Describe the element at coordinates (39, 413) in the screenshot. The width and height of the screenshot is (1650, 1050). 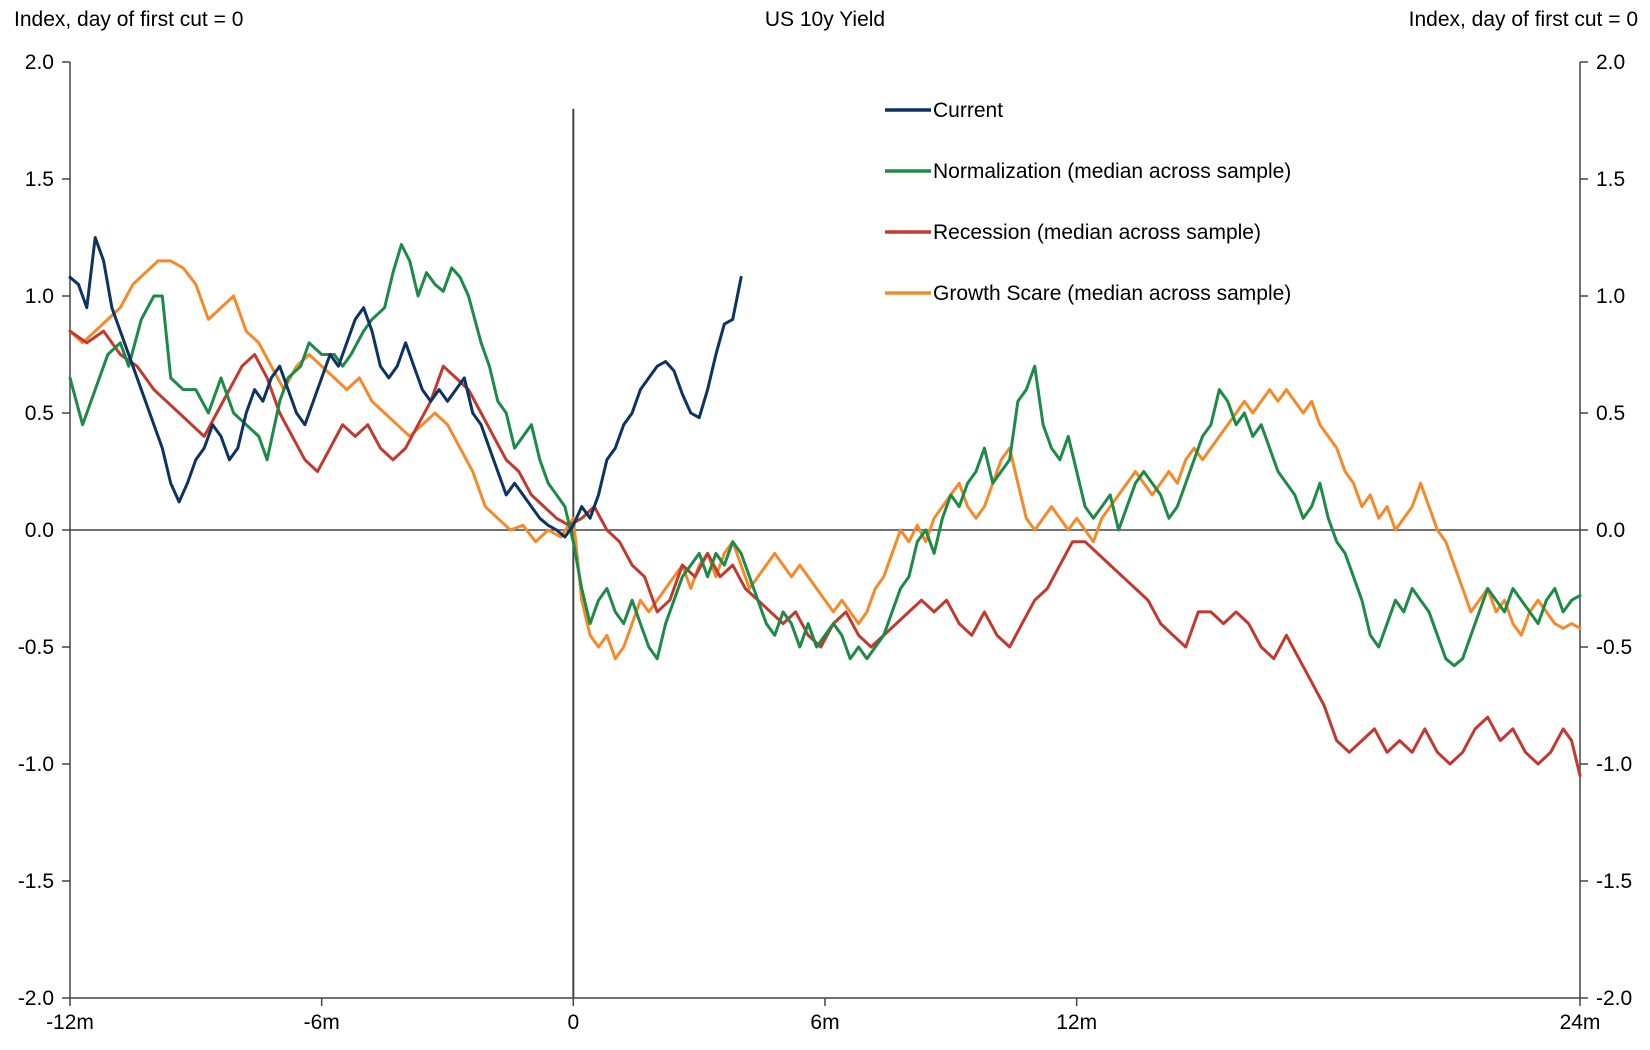
I see `y-tick-label-left: 0.5` at that location.